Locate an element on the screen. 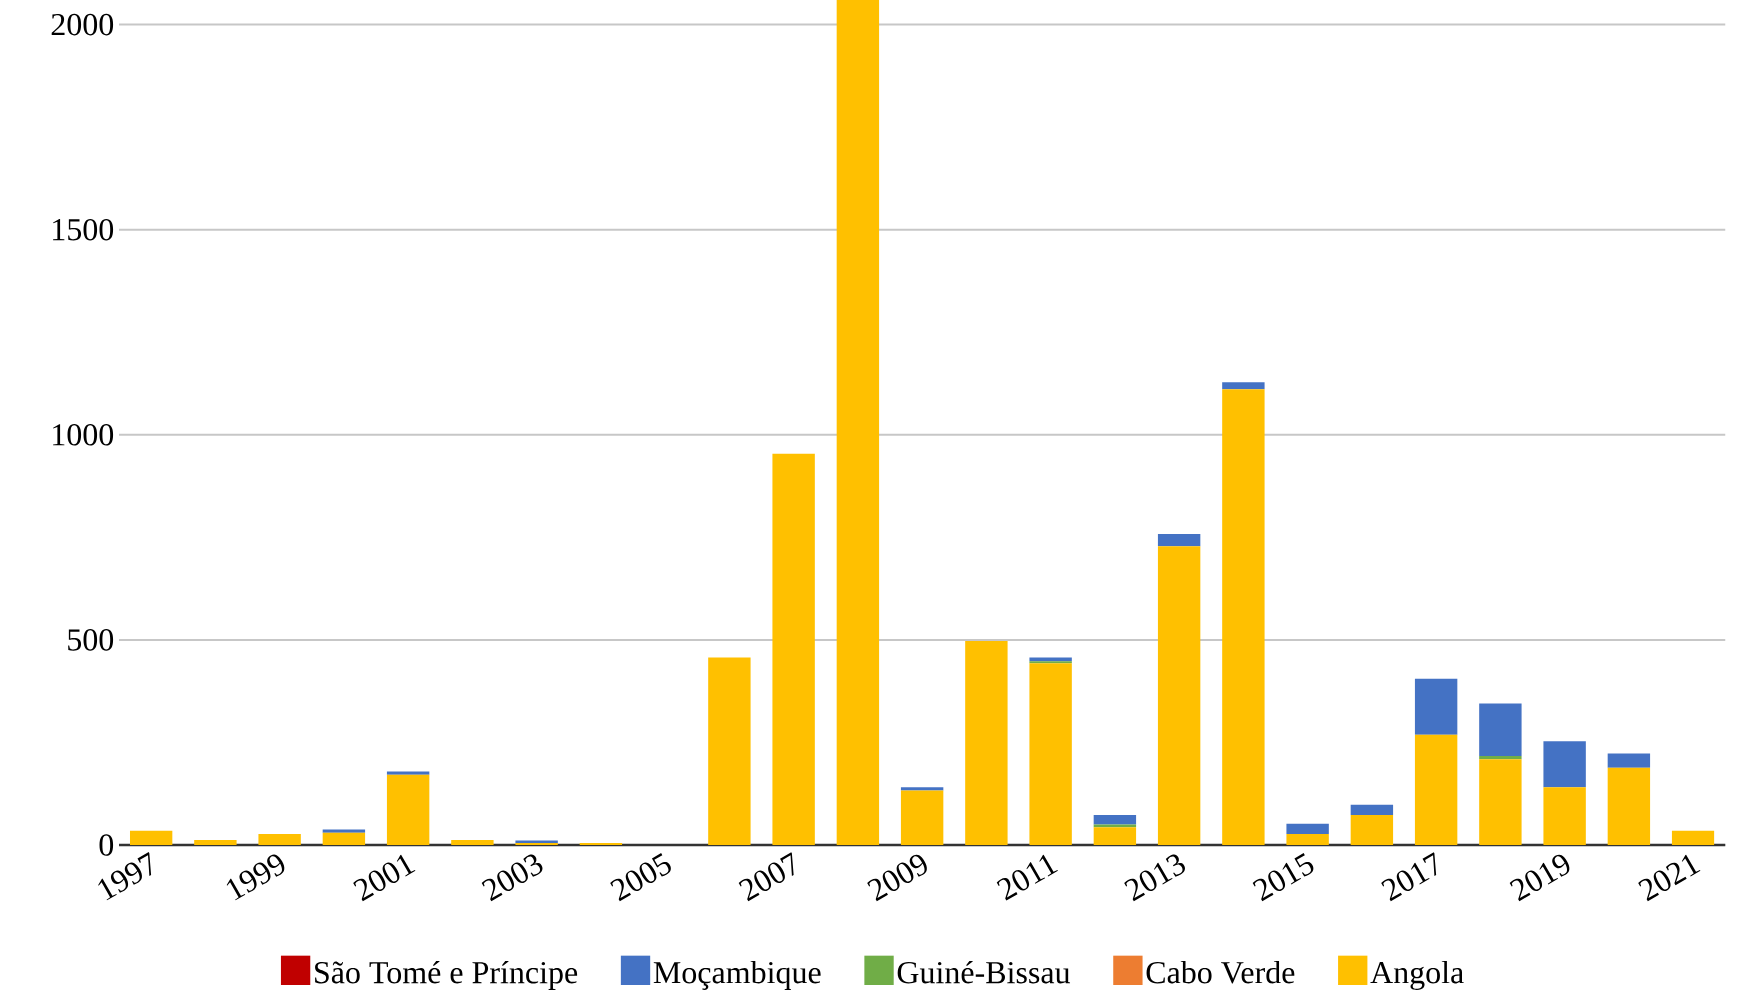  legend-label: São Tomé e Príncipe is located at coordinates (446, 975).